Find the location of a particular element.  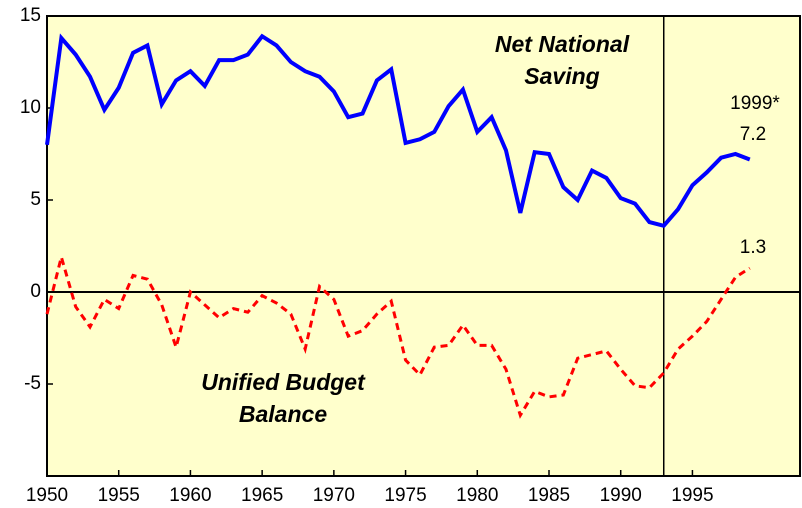

x-tick-label: 1960 is located at coordinates (190, 495).